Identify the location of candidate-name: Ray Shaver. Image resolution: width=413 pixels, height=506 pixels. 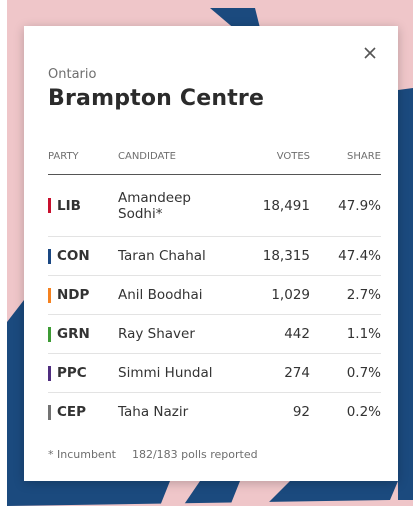
(174, 334).